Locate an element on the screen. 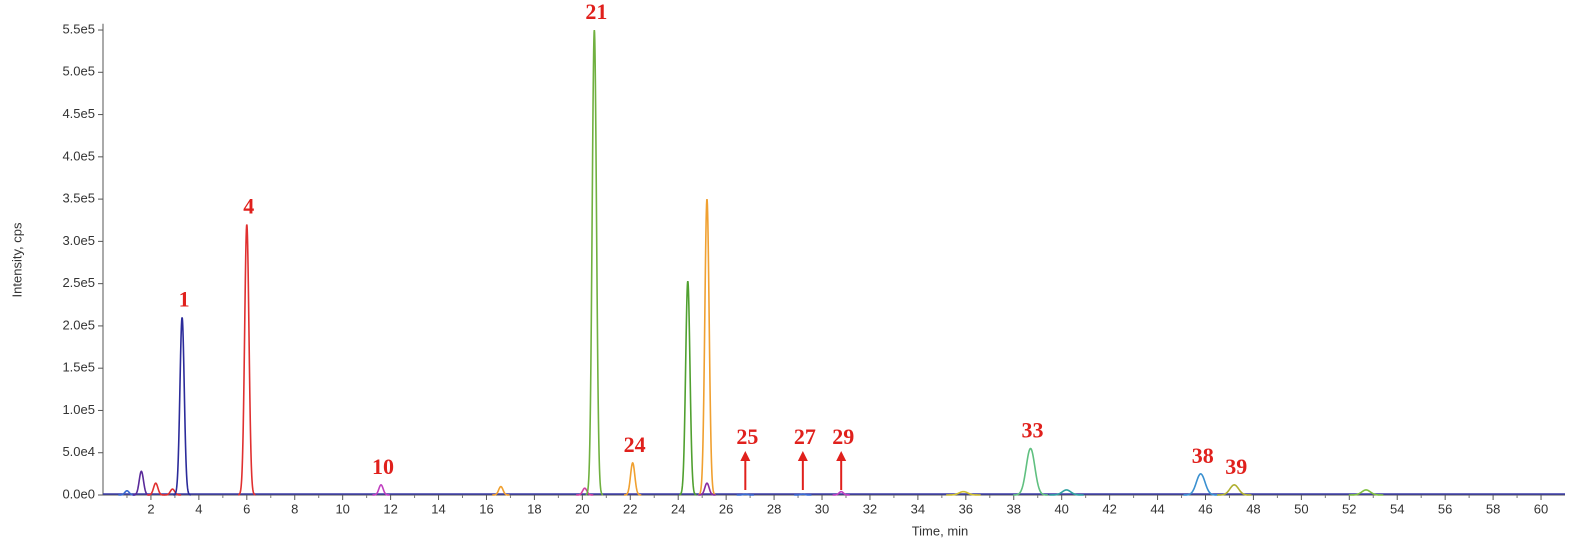 The height and width of the screenshot is (551, 1575). x-axis-title: Time, min is located at coordinates (940, 530).